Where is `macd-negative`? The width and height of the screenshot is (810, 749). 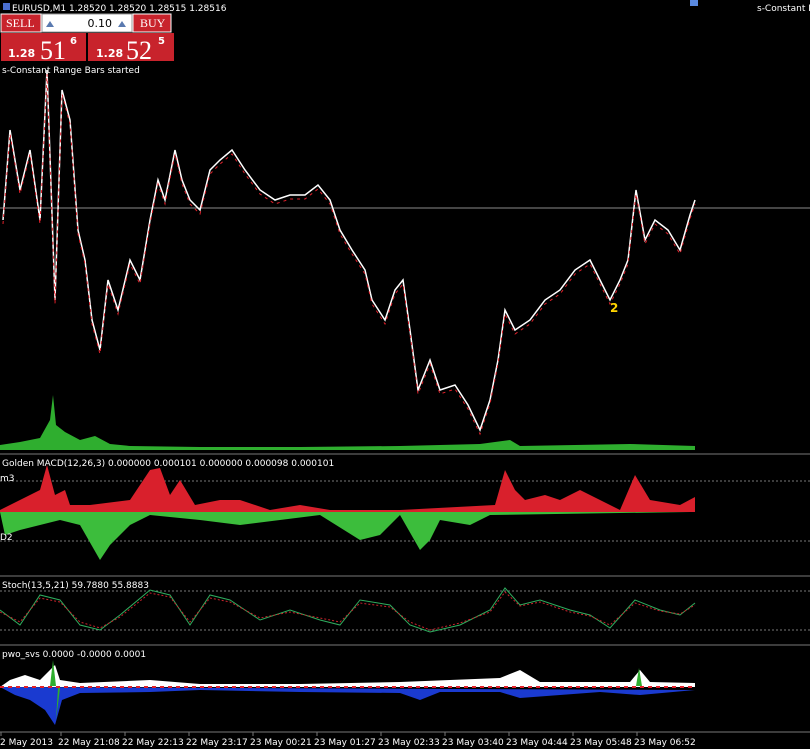 macd-negative is located at coordinates (345, 536).